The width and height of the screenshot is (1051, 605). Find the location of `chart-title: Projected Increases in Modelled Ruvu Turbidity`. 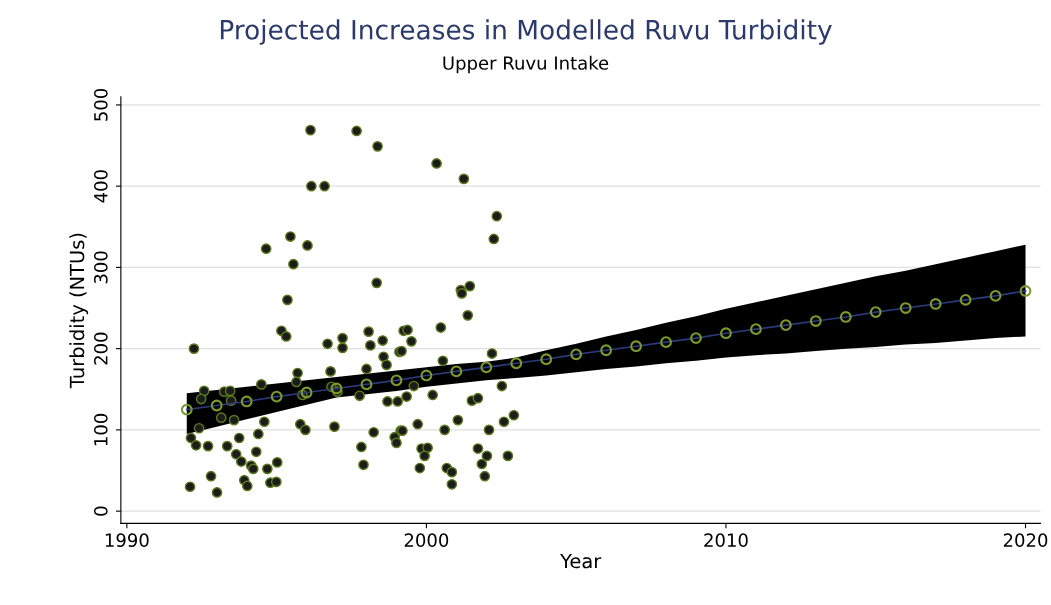

chart-title: Projected Increases in Modelled Ruvu Turbidity is located at coordinates (526, 32).